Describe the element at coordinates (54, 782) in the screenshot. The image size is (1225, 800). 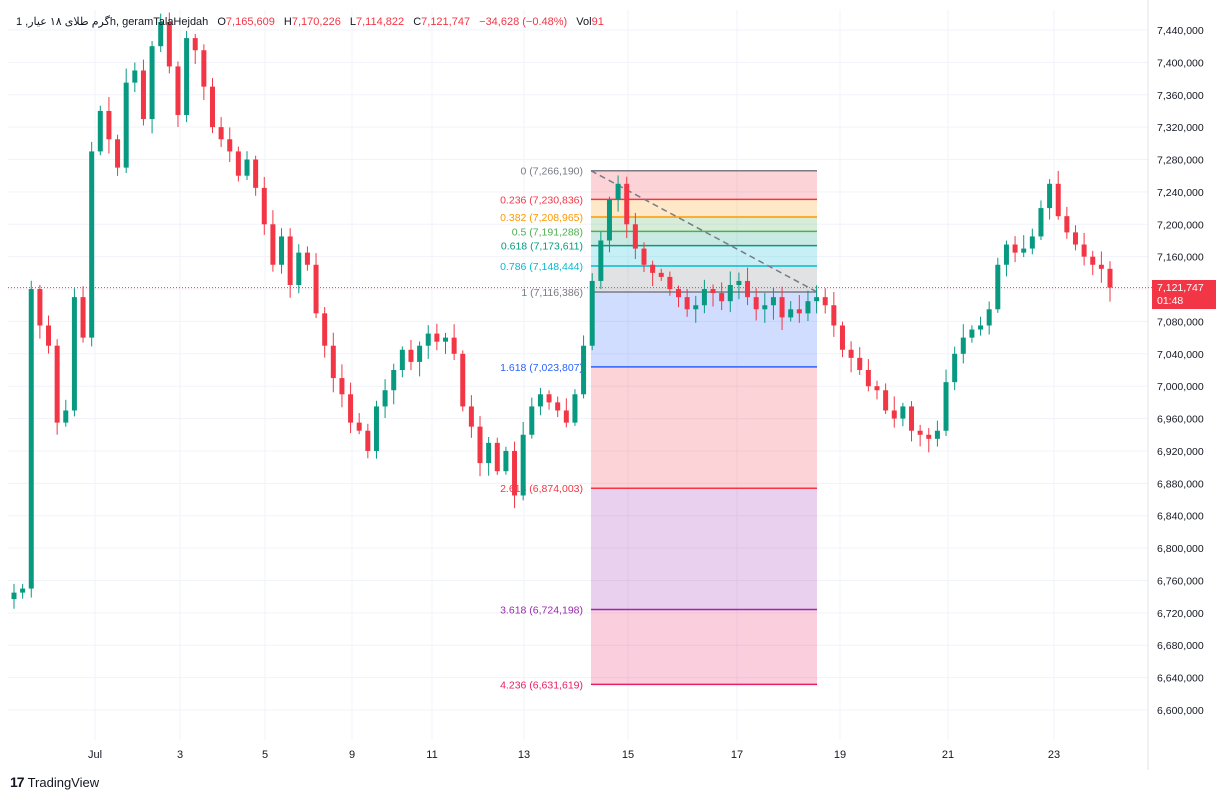
I see `tradingview-brand: 17 TradingView` at that location.